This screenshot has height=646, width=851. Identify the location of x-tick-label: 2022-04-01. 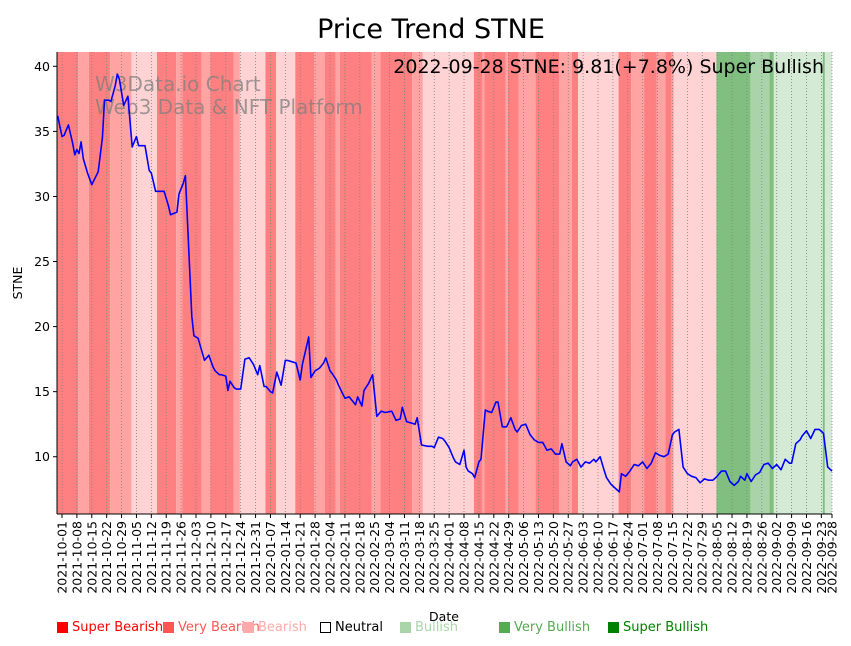
(449, 557).